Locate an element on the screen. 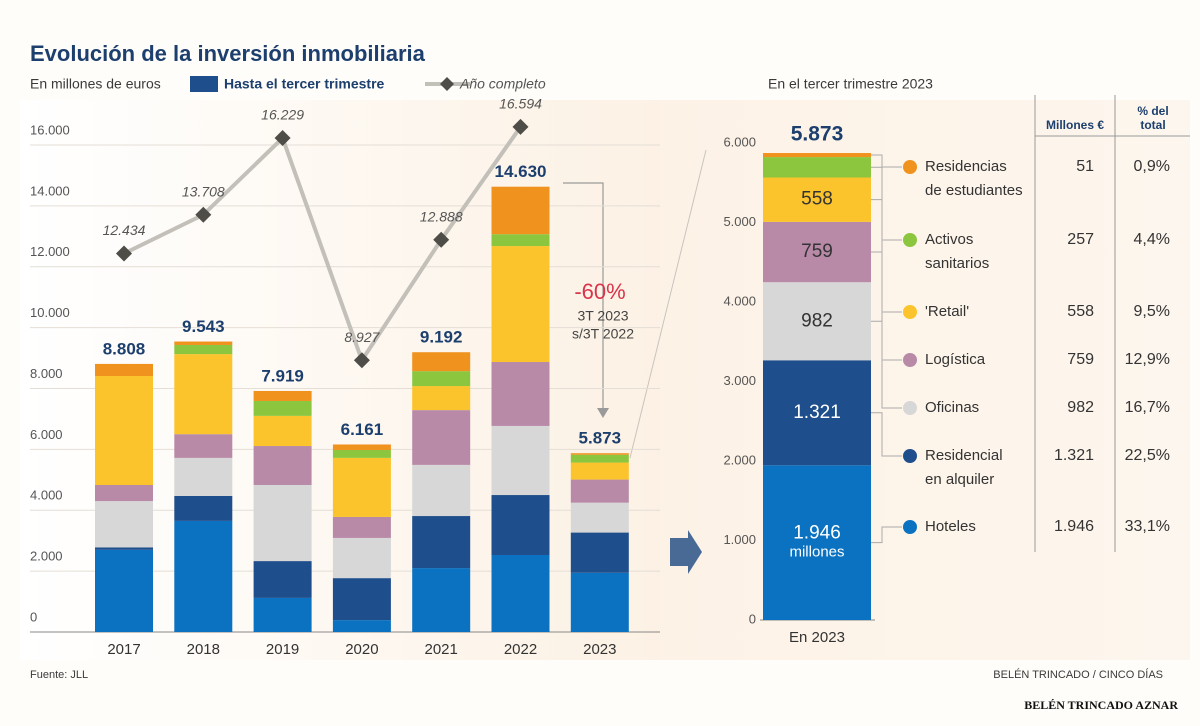 This screenshot has width=1200, height=726. segment-label: 1.321 is located at coordinates (817, 412).